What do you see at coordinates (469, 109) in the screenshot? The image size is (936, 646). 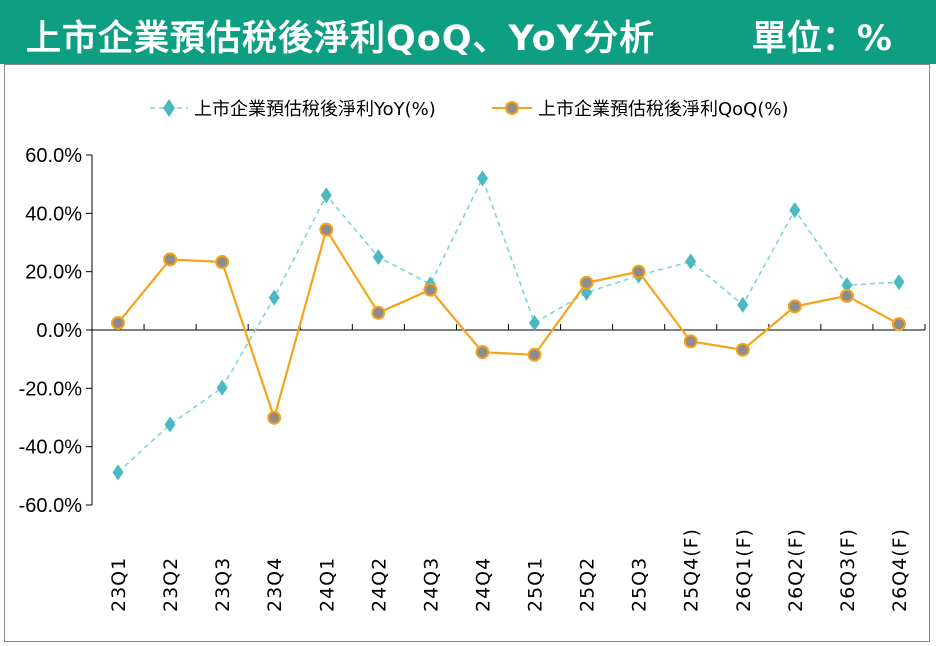 I see `legend: 上市企業預估稅後淨利YoY(%) 上市企業預估稅後淨利QoQ(%)` at bounding box center [469, 109].